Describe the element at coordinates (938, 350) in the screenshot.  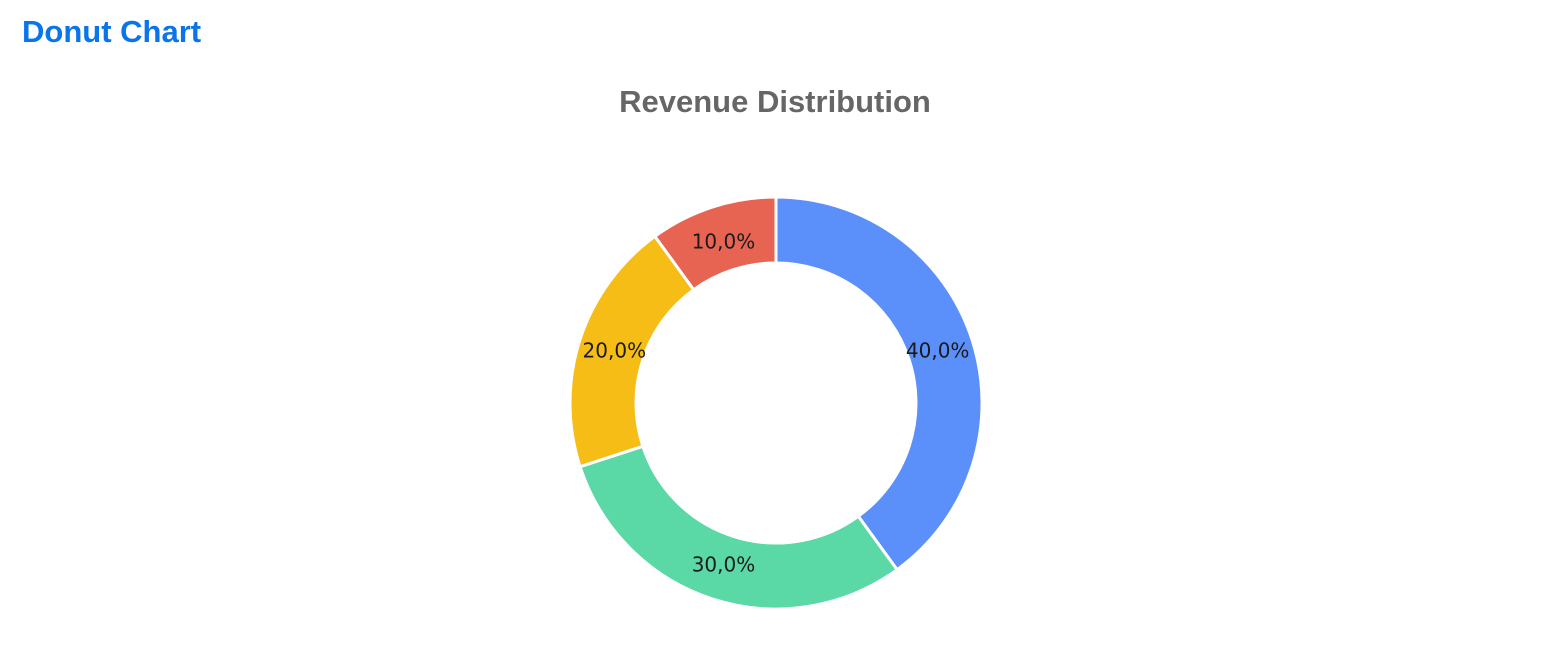
I see `slice-label-1: 40,0%` at that location.